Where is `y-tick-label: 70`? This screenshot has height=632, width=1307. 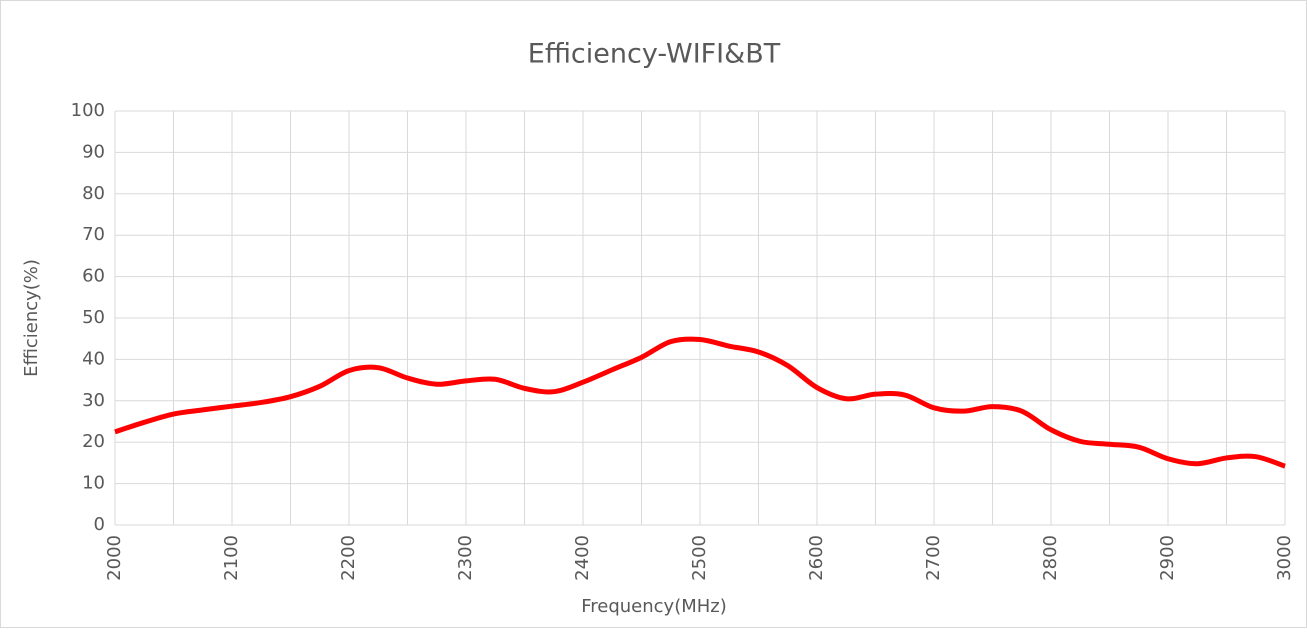 y-tick-label: 70 is located at coordinates (93, 234).